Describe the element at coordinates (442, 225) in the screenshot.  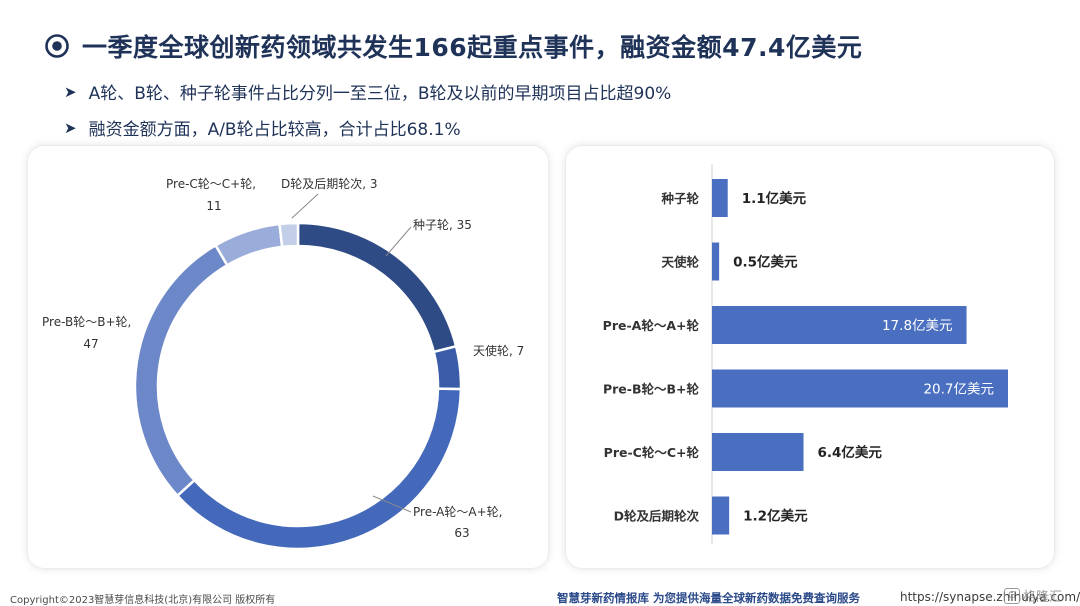
I see `donut-label-1: 种子轮, 35` at that location.